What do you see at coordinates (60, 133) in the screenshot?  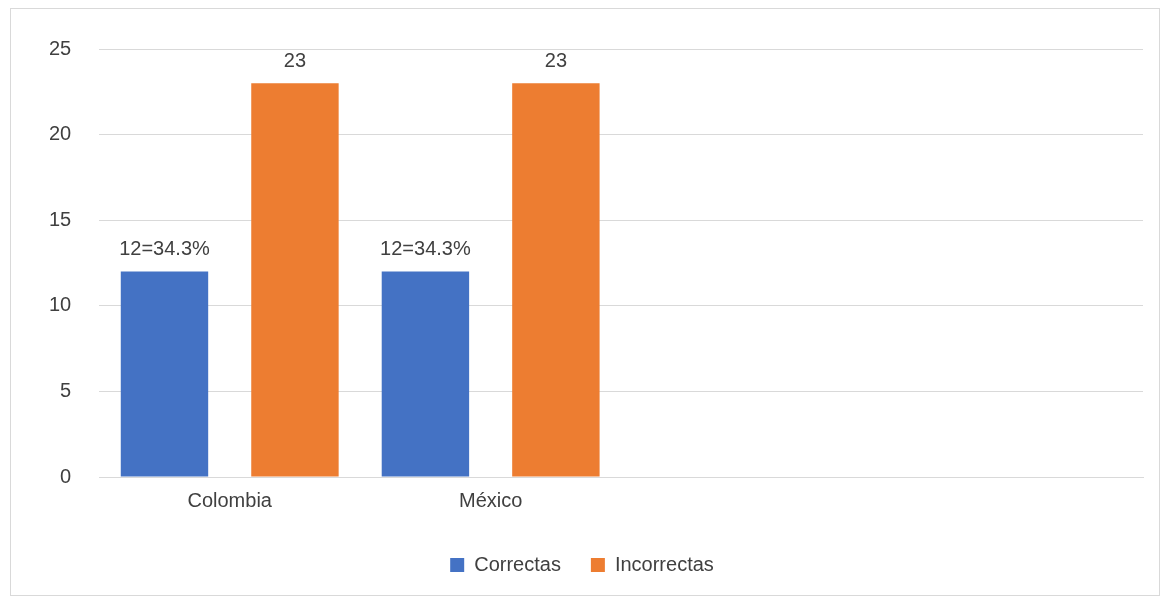 I see `y-tick-label: 20` at bounding box center [60, 133].